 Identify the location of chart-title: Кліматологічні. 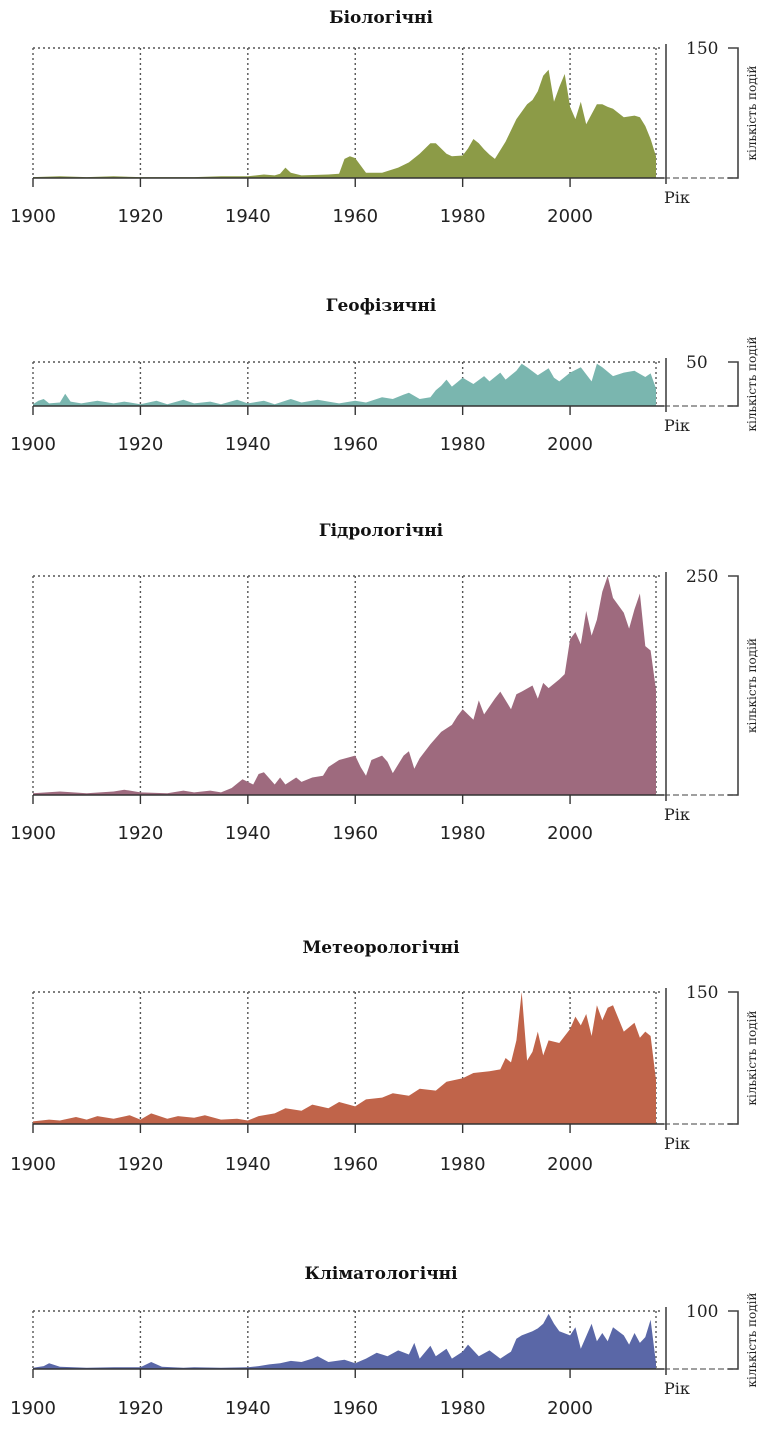
(381, 1274).